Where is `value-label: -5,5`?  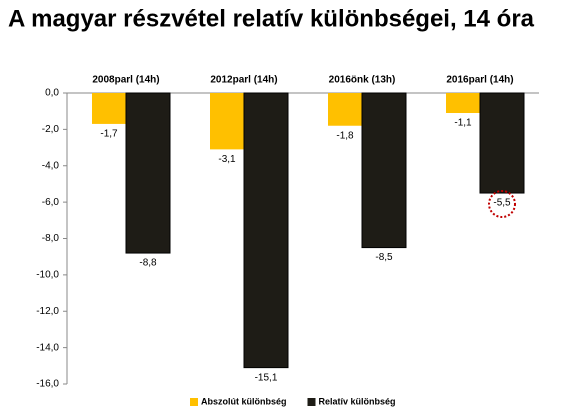 value-label: -5,5 is located at coordinates (502, 203).